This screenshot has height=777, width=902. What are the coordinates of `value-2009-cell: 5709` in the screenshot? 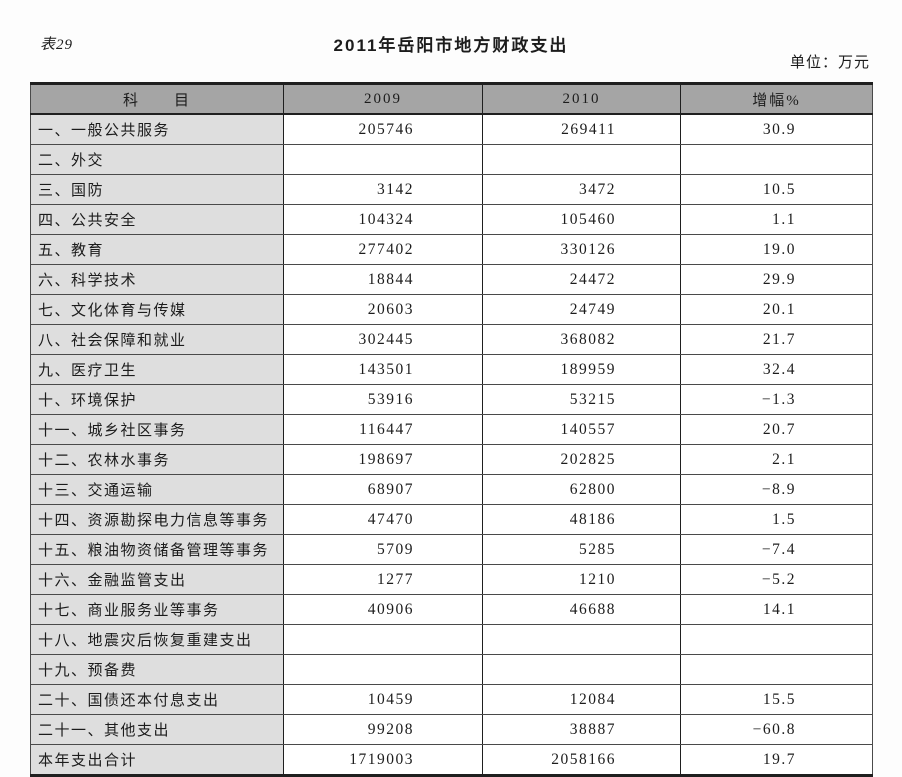 It's located at (383, 549).